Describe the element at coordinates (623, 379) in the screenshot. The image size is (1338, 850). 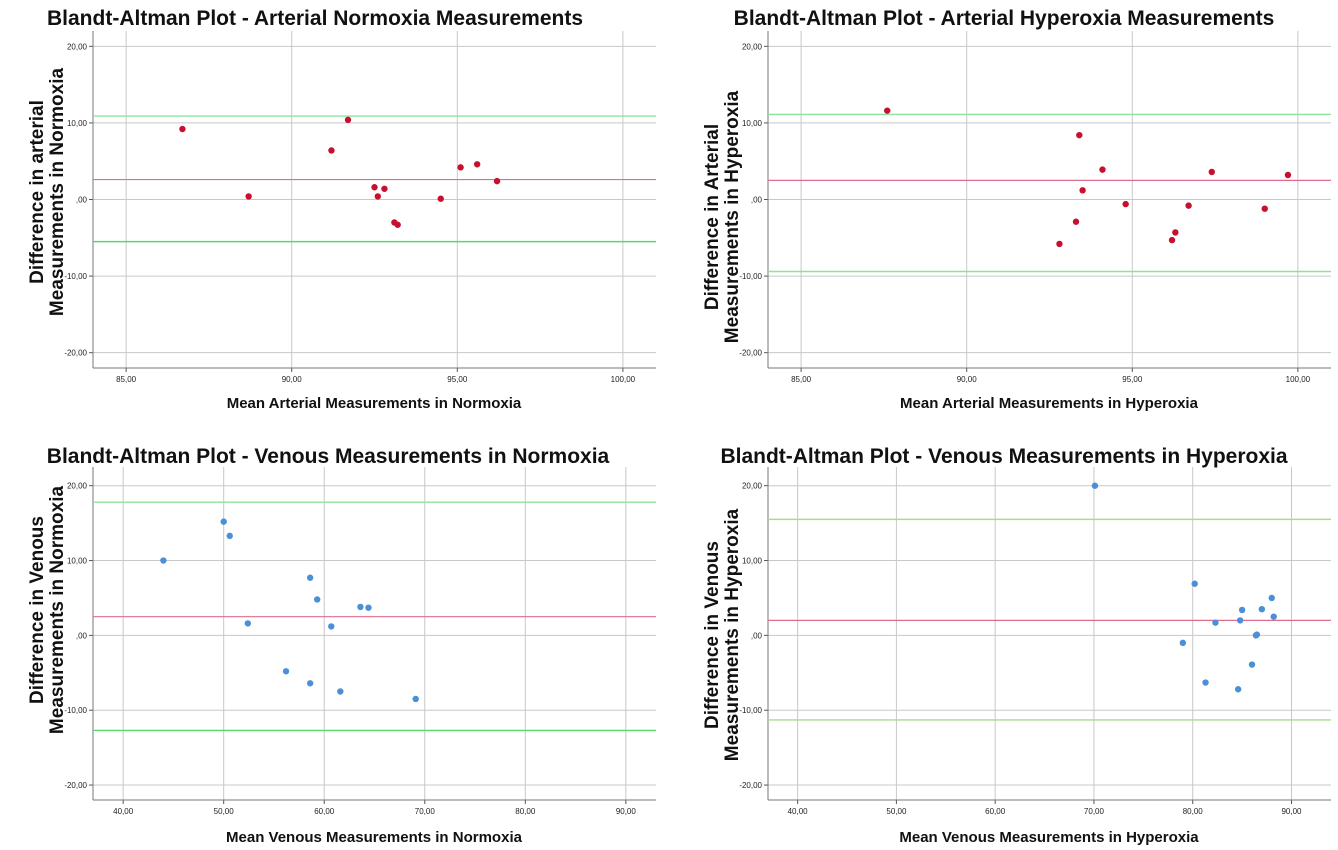
I see `x-tick-label: 100,00` at that location.